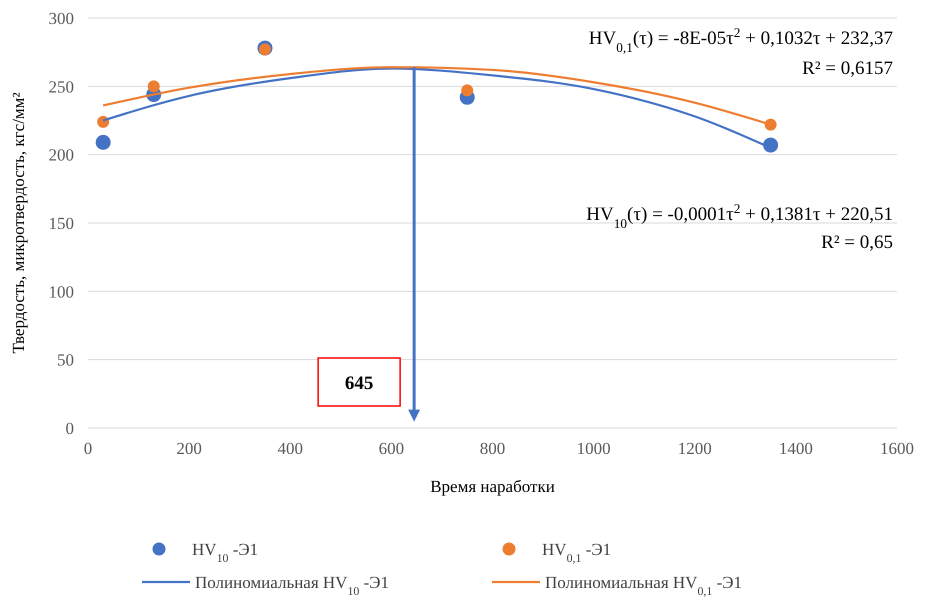 This screenshot has height=604, width=927. Describe the element at coordinates (189, 448) in the screenshot. I see `x-tick-label: 200` at that location.